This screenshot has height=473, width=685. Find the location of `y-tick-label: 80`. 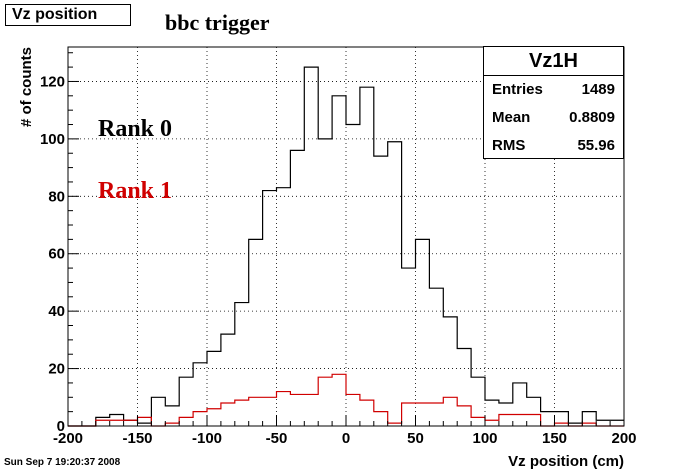

y-tick-label: 80 is located at coordinates (56, 196).